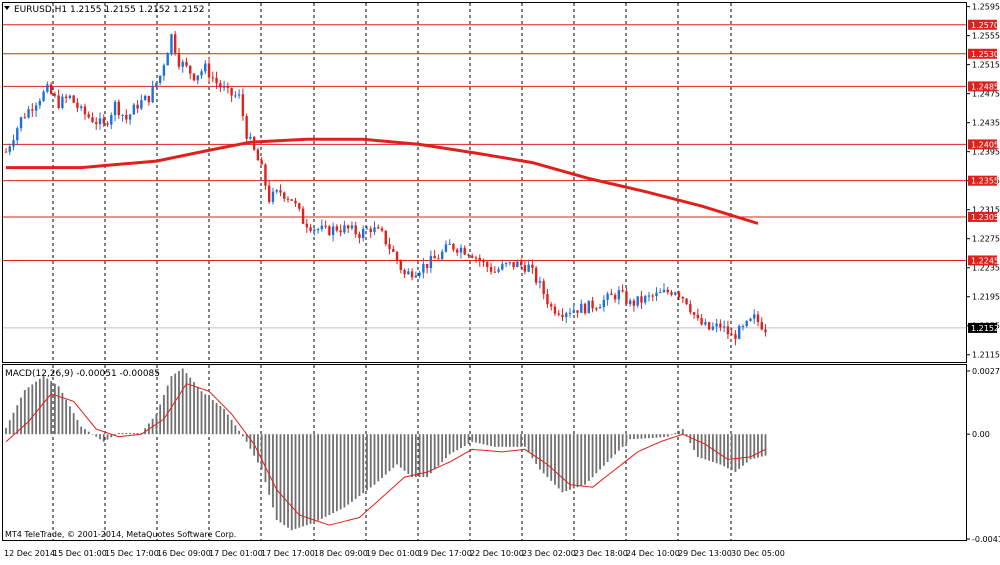 The image size is (1000, 565). Describe the element at coordinates (986, 152) in the screenshot. I see `y-tick-label: 1.2395` at that location.